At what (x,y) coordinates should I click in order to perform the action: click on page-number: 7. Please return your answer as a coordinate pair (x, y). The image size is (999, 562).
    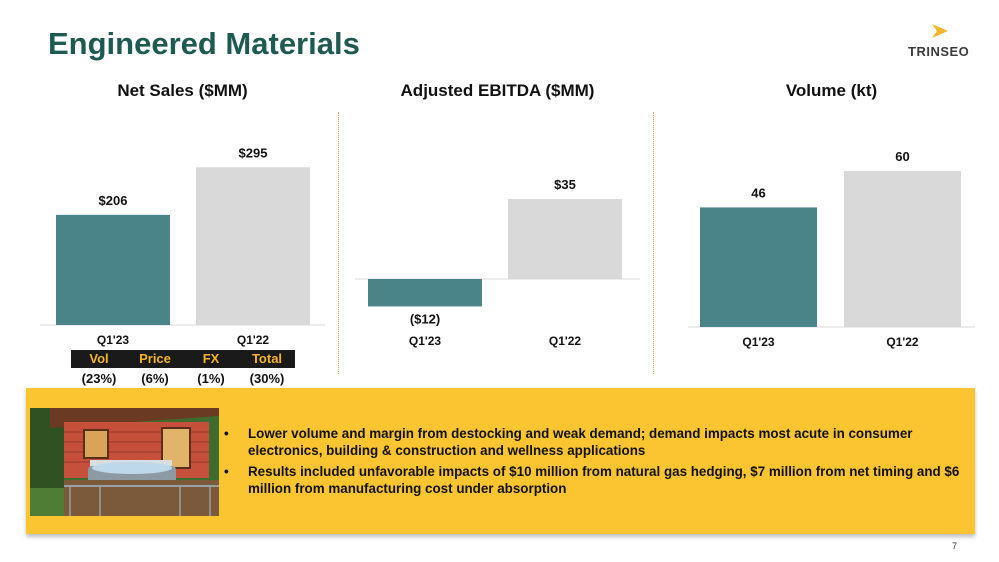
    Looking at the image, I should click on (955, 546).